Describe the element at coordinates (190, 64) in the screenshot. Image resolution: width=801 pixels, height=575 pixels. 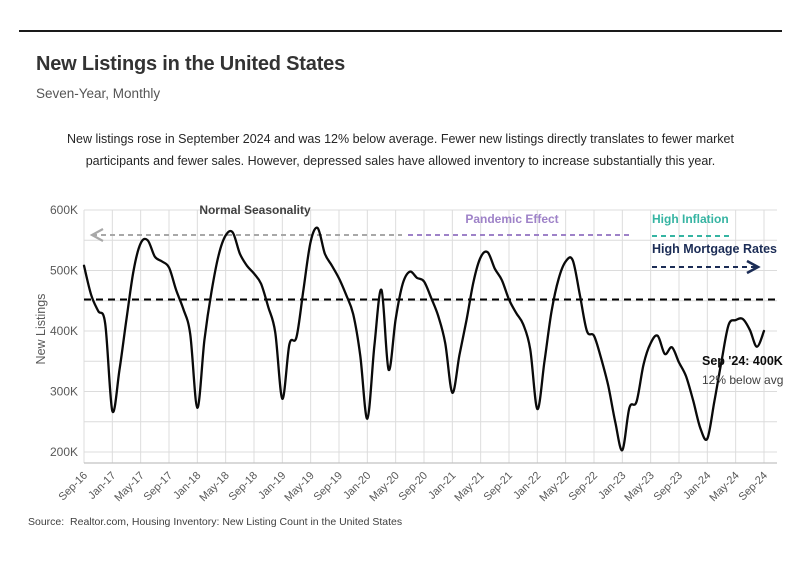
I see `page-title: New Listings in the United States` at that location.